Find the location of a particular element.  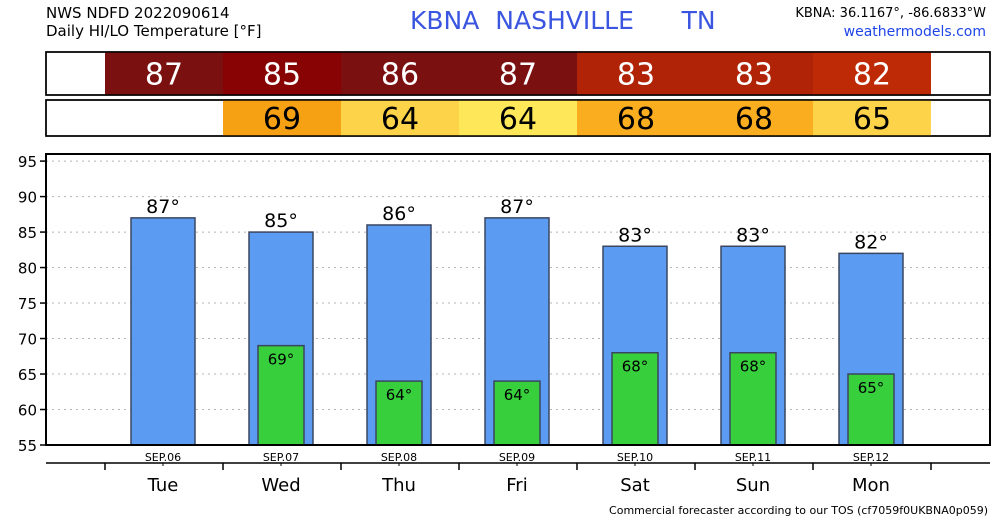

date-label: SEP.08 is located at coordinates (399, 457).